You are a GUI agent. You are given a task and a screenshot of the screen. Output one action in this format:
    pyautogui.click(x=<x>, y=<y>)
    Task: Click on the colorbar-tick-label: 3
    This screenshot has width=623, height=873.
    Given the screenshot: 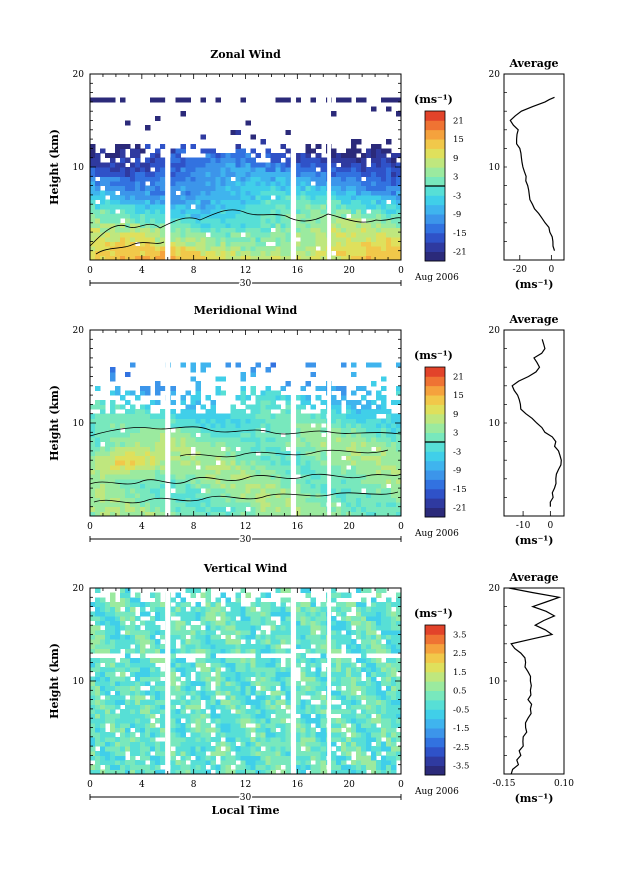 What is the action you would take?
    pyautogui.click(x=455, y=434)
    